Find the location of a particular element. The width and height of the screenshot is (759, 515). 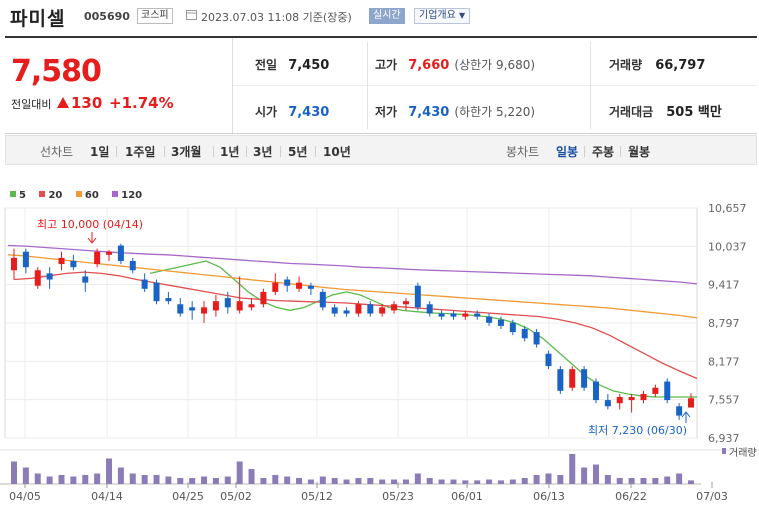

period-10y-button: 10년 is located at coordinates (337, 152).